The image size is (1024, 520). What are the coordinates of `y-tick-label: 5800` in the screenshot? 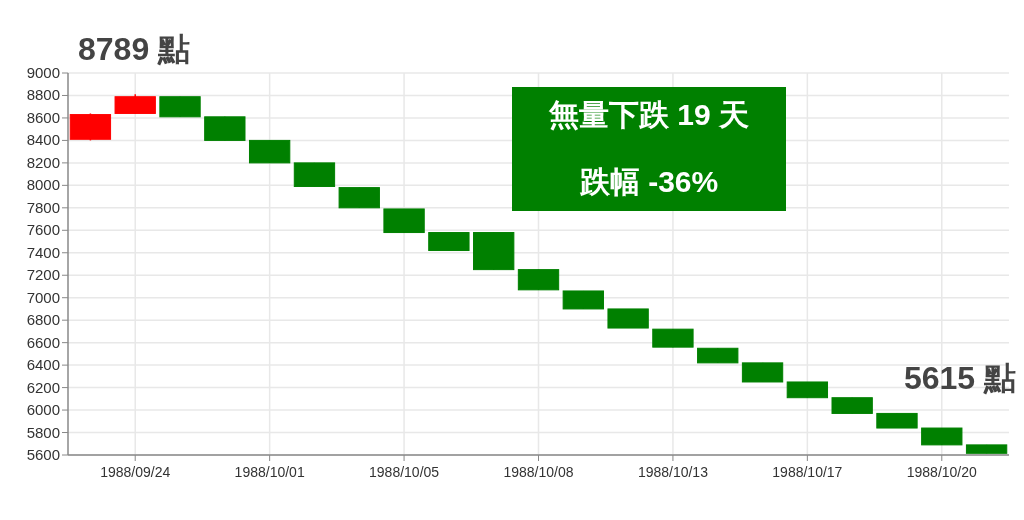 It's located at (43, 432).